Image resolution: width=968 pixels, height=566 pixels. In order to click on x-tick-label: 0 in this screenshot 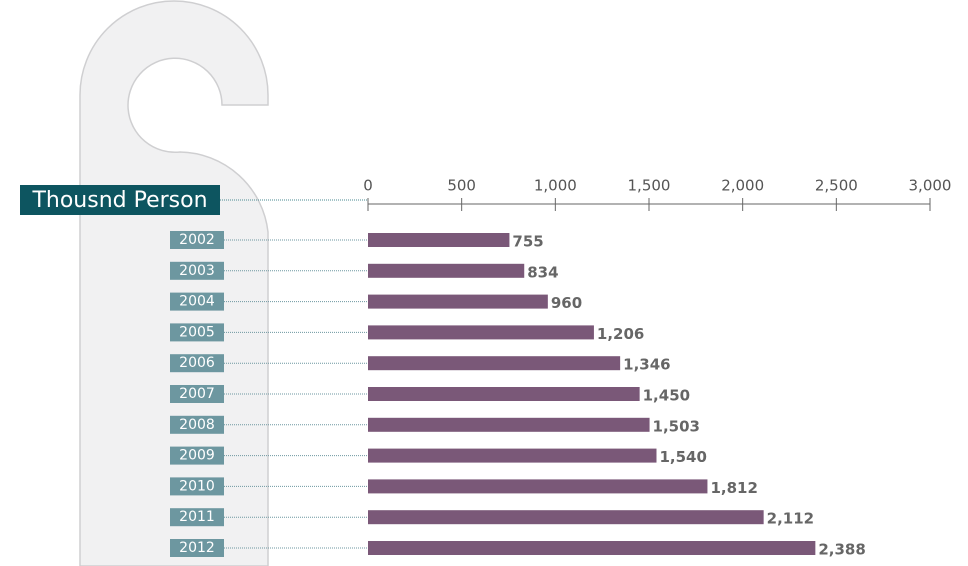, I will do `click(368, 186)`.